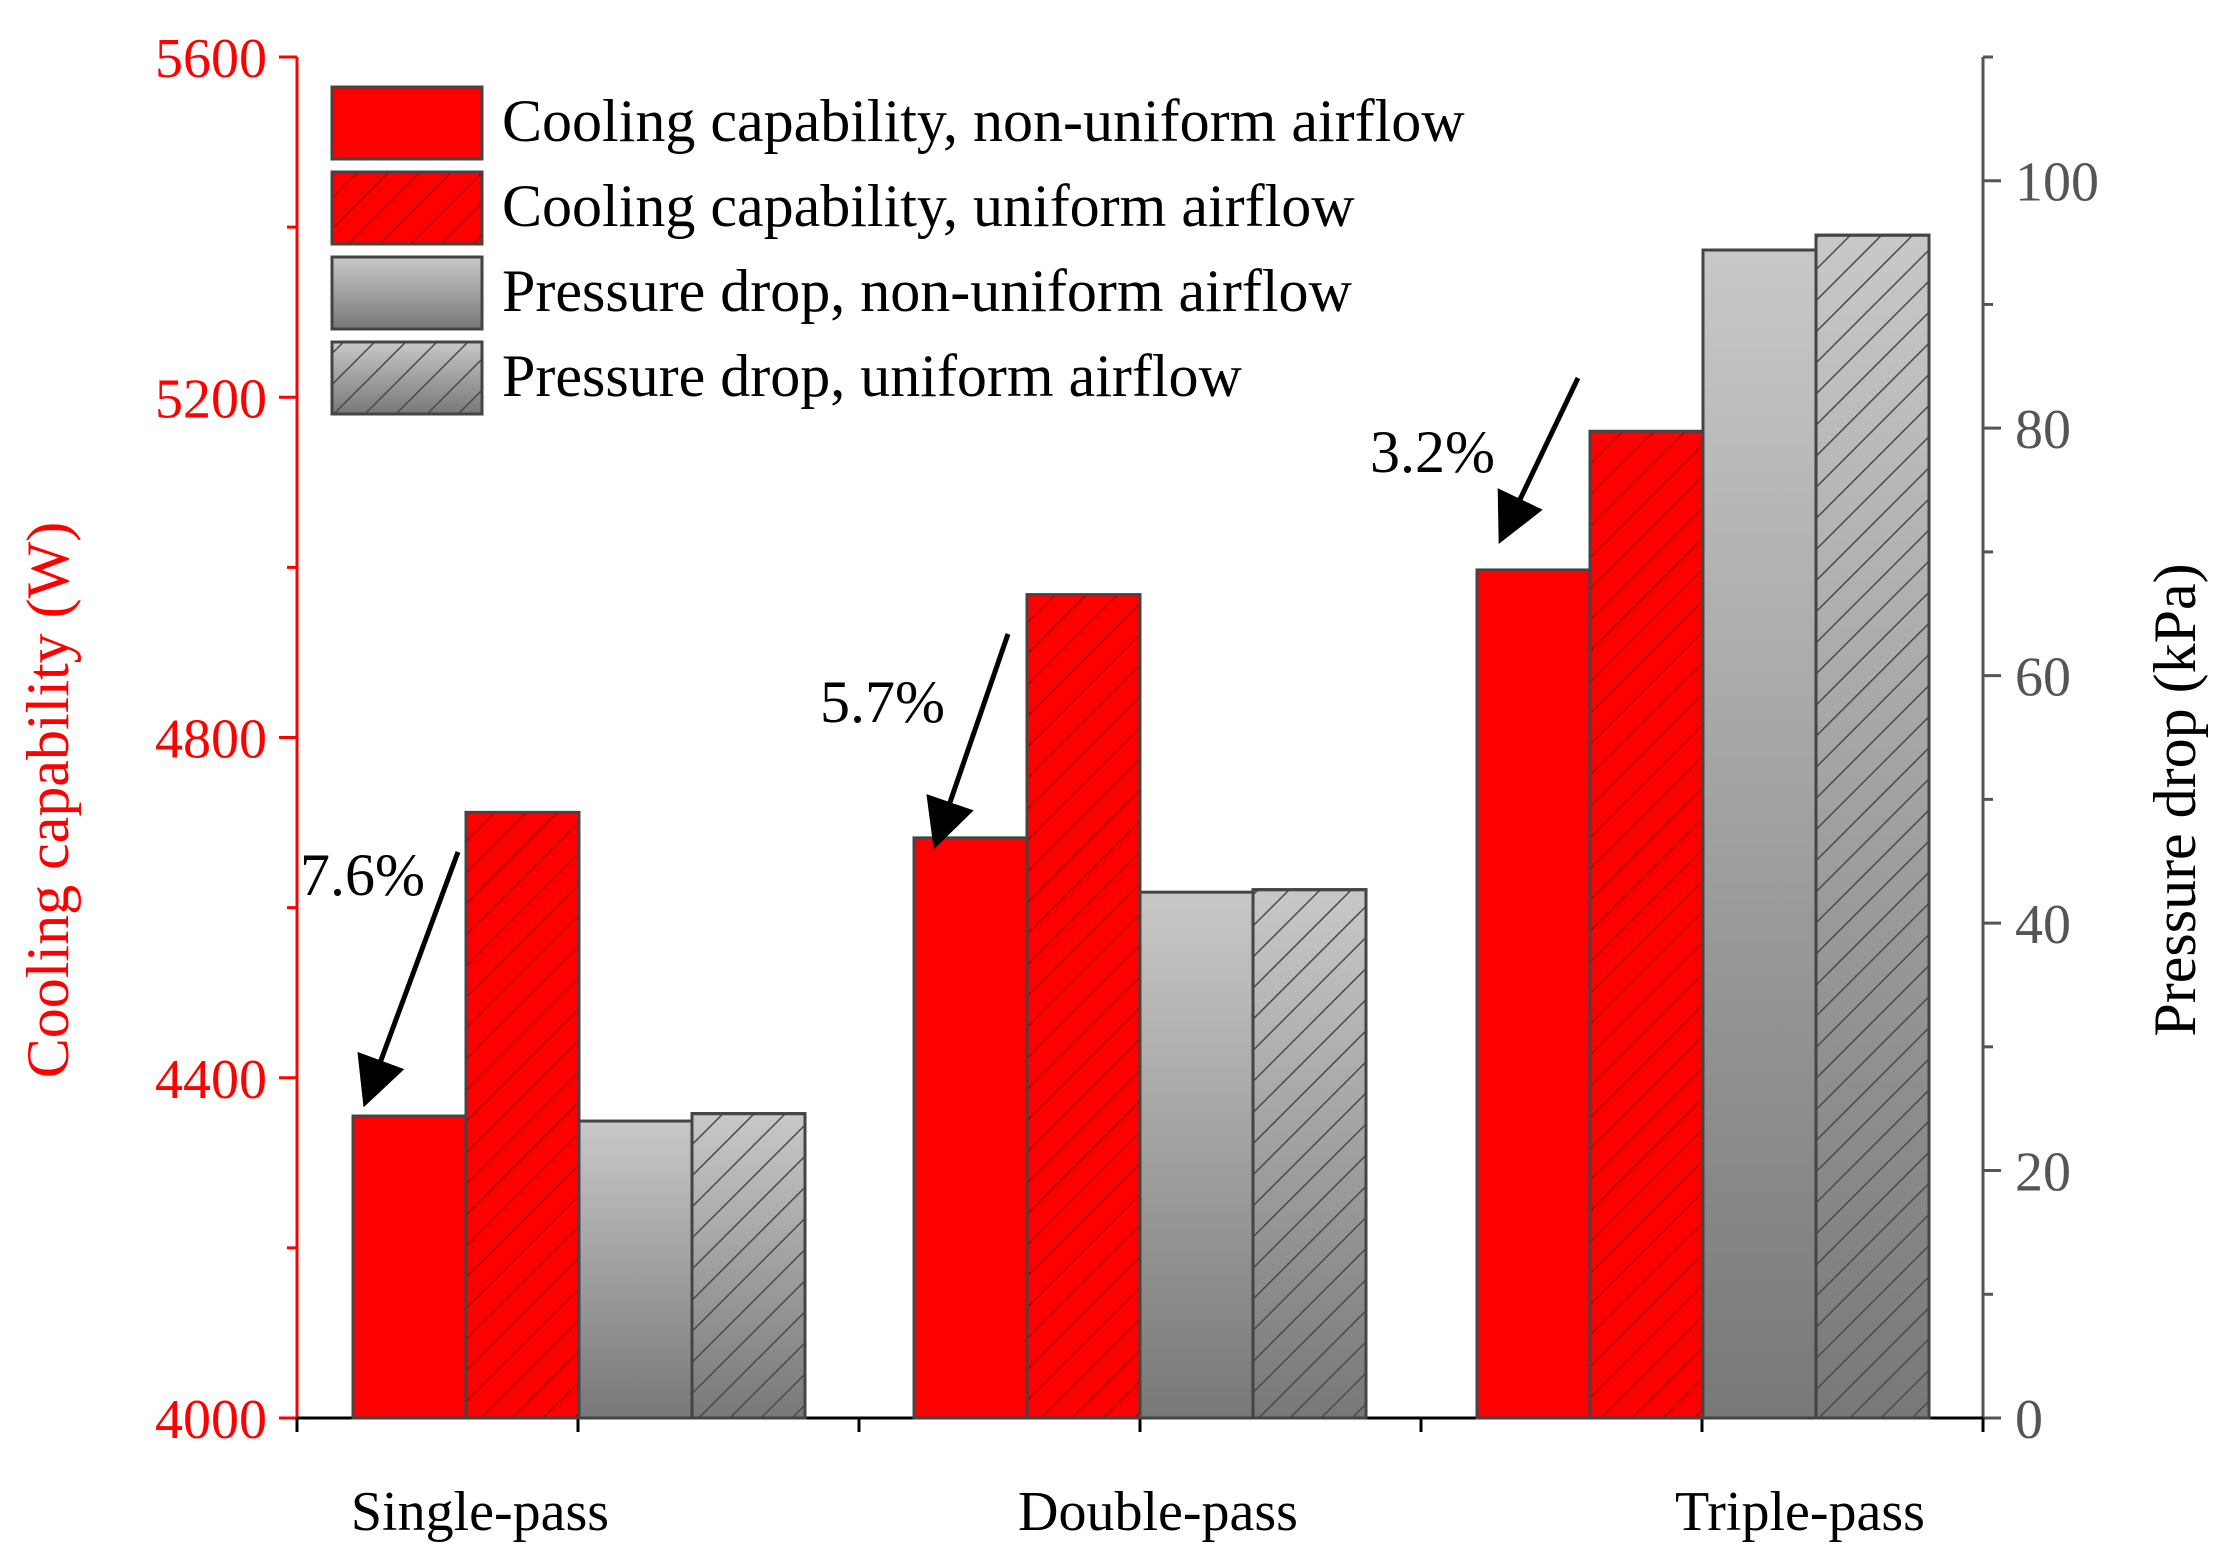 The image size is (2235, 1563). Describe the element at coordinates (1800, 1512) in the screenshot. I see `x-tick-label: Triple-pass` at that location.